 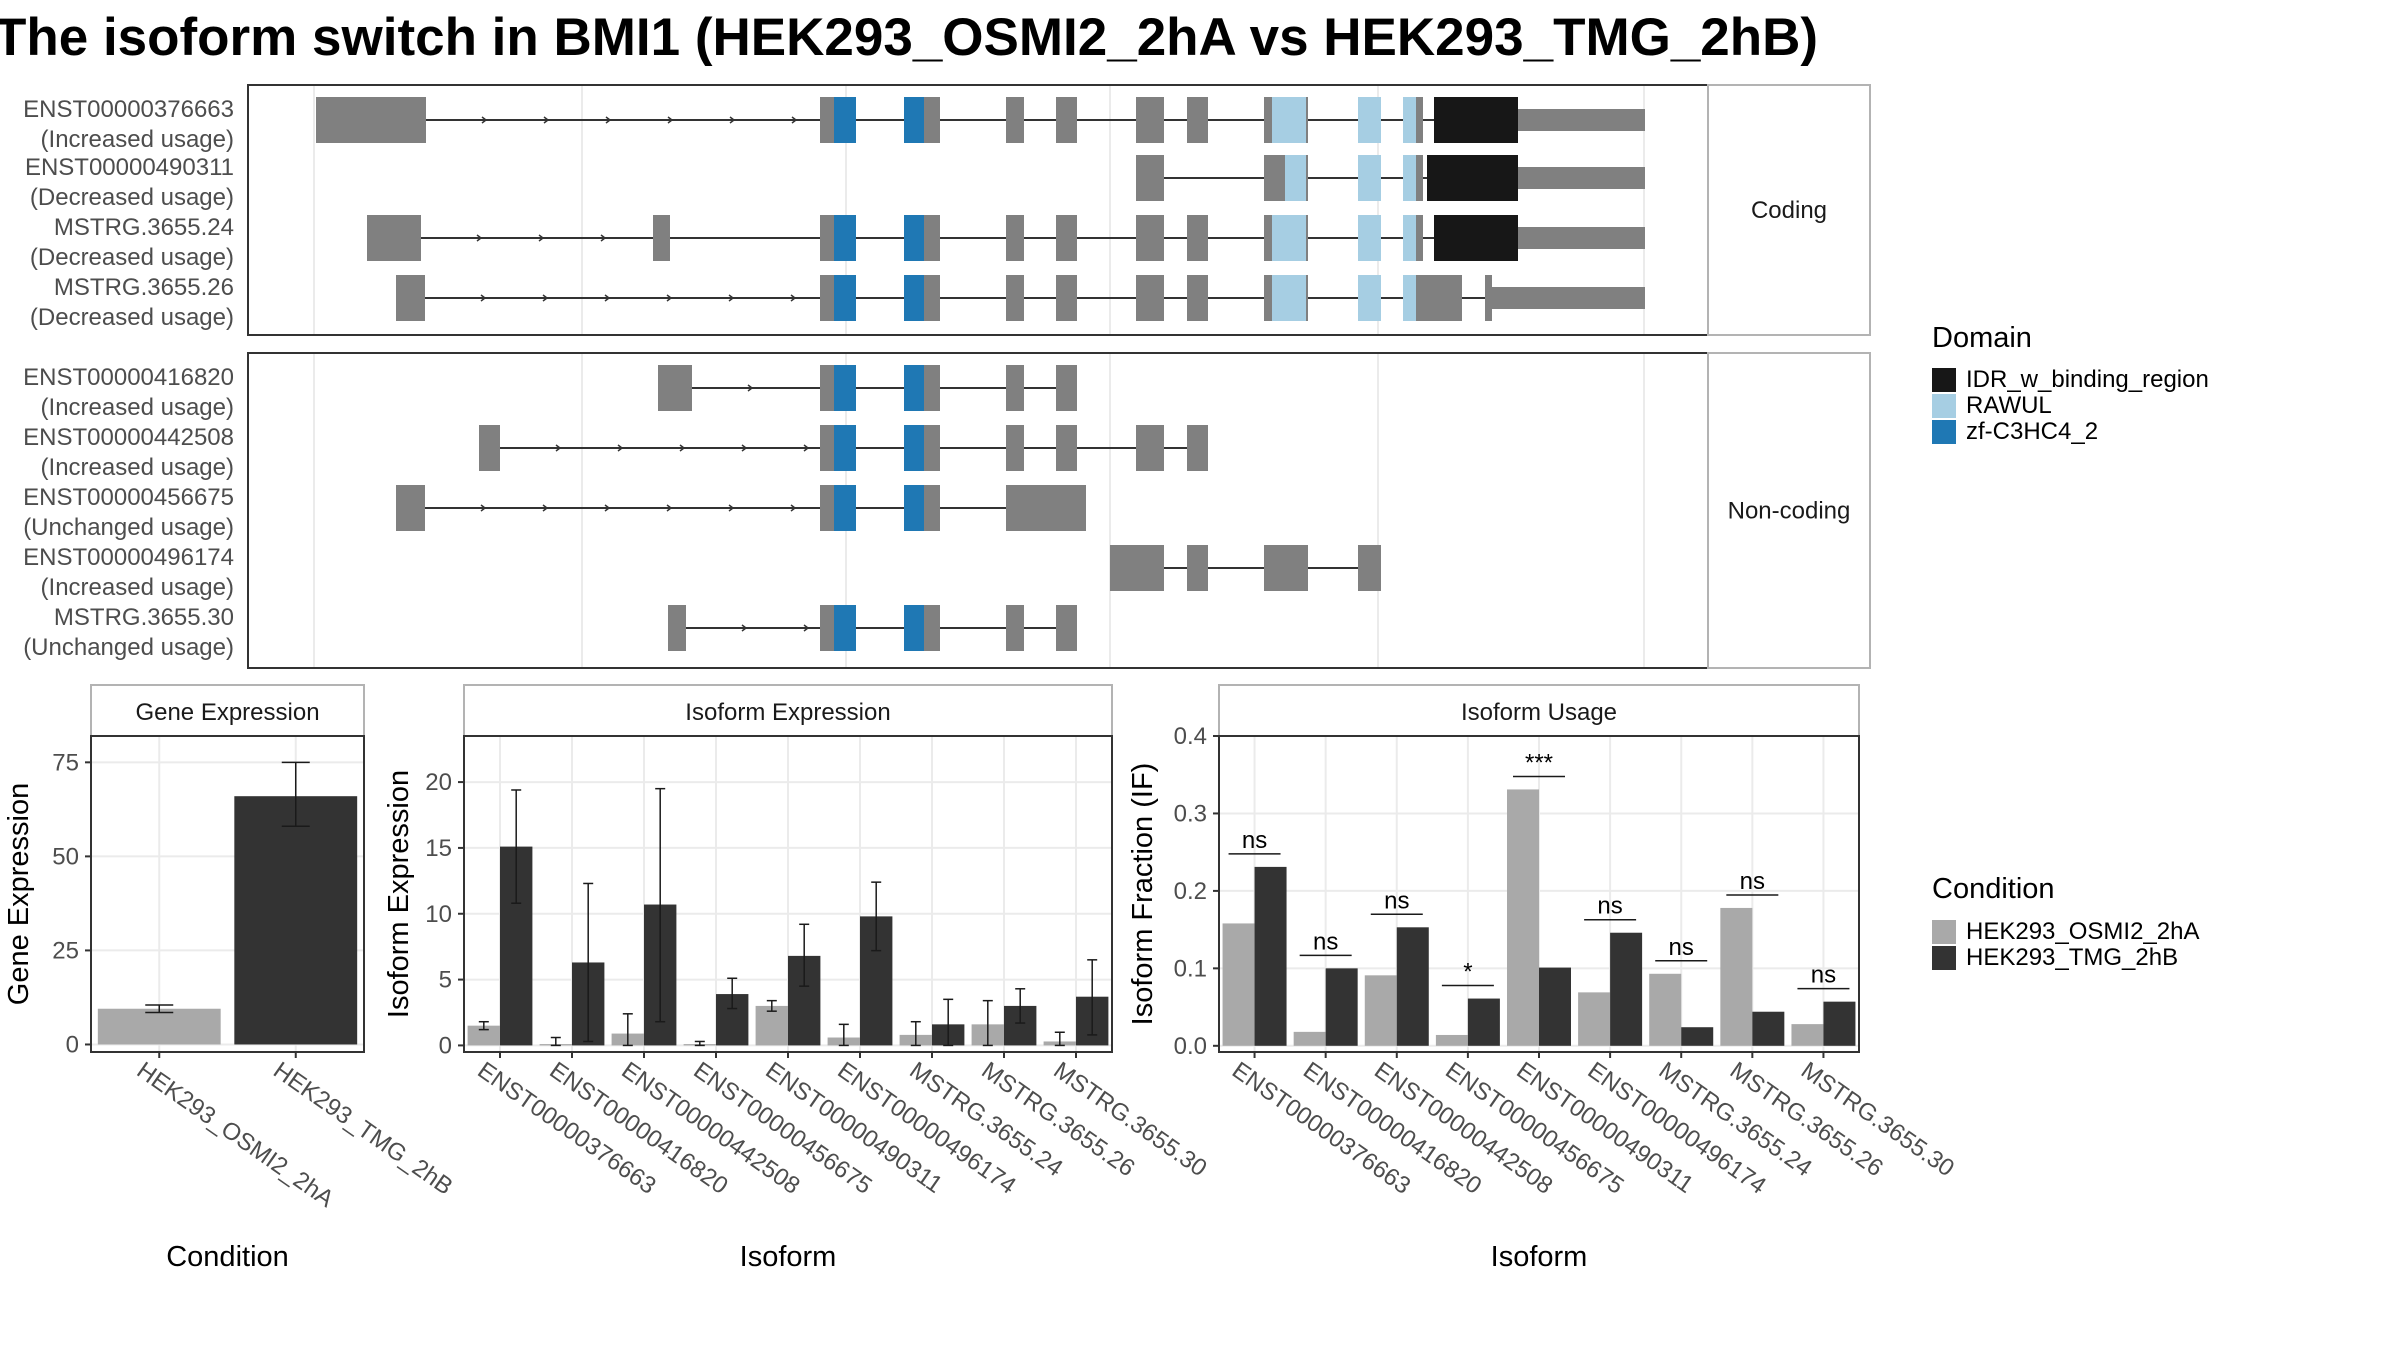 What do you see at coordinates (2009, 405) in the screenshot?
I see `domain-legend-label: RAWUL` at bounding box center [2009, 405].